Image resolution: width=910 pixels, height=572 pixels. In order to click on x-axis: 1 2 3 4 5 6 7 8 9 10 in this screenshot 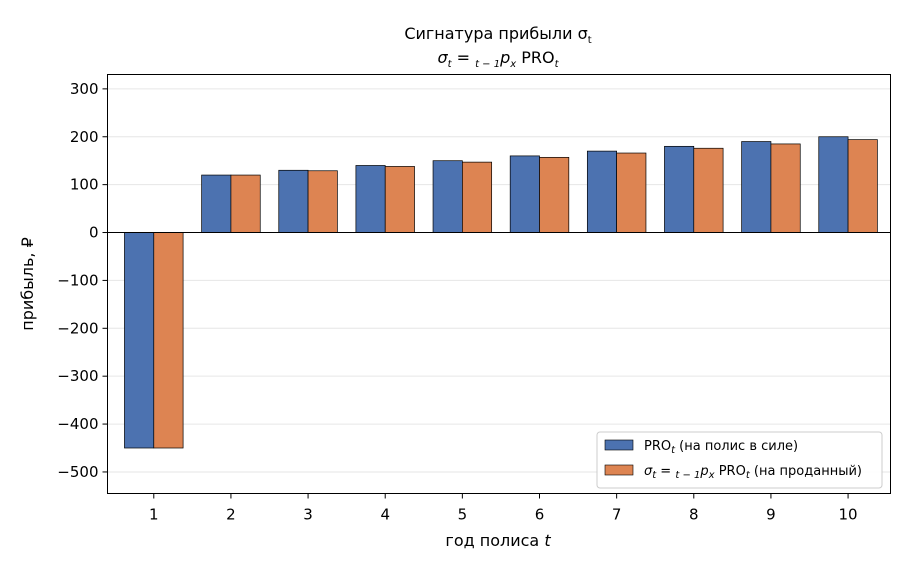, I will do `click(503, 508)`.